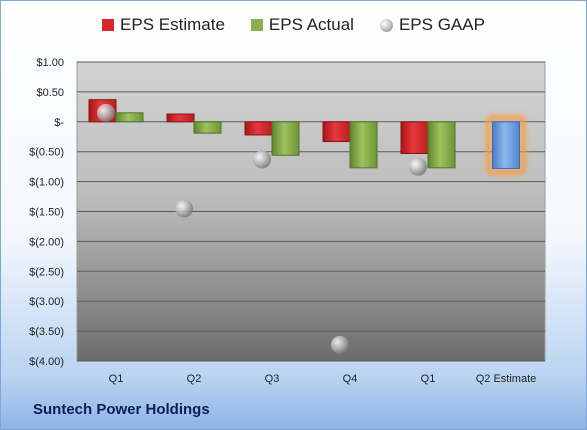  I want to click on legend-label-eps-actual: EPS Actual, so click(311, 24).